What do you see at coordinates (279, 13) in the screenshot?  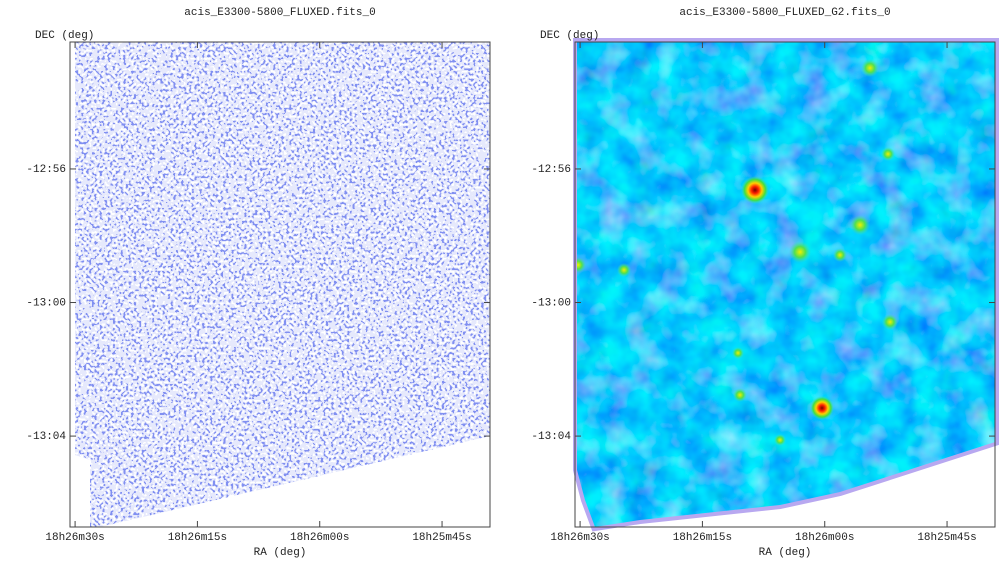 I see `panel-title: acis_E3300-5800_FLUXED.fits_0` at bounding box center [279, 13].